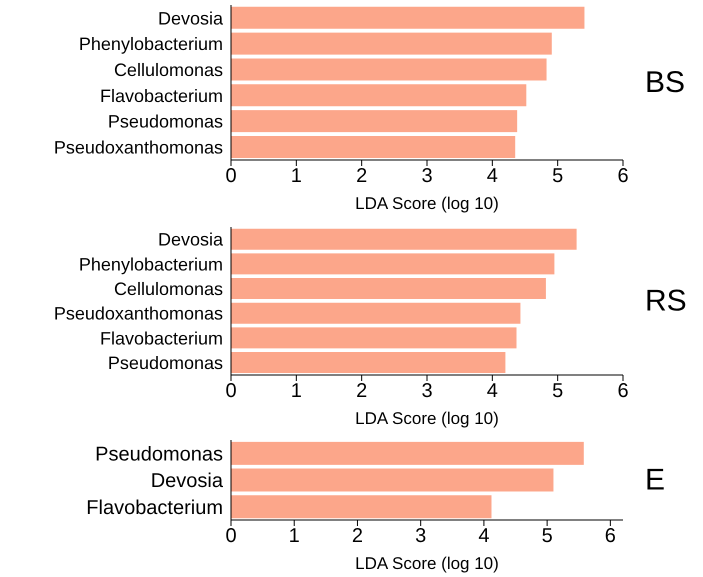 The width and height of the screenshot is (703, 577). What do you see at coordinates (665, 82) in the screenshot?
I see `text: BS` at bounding box center [665, 82].